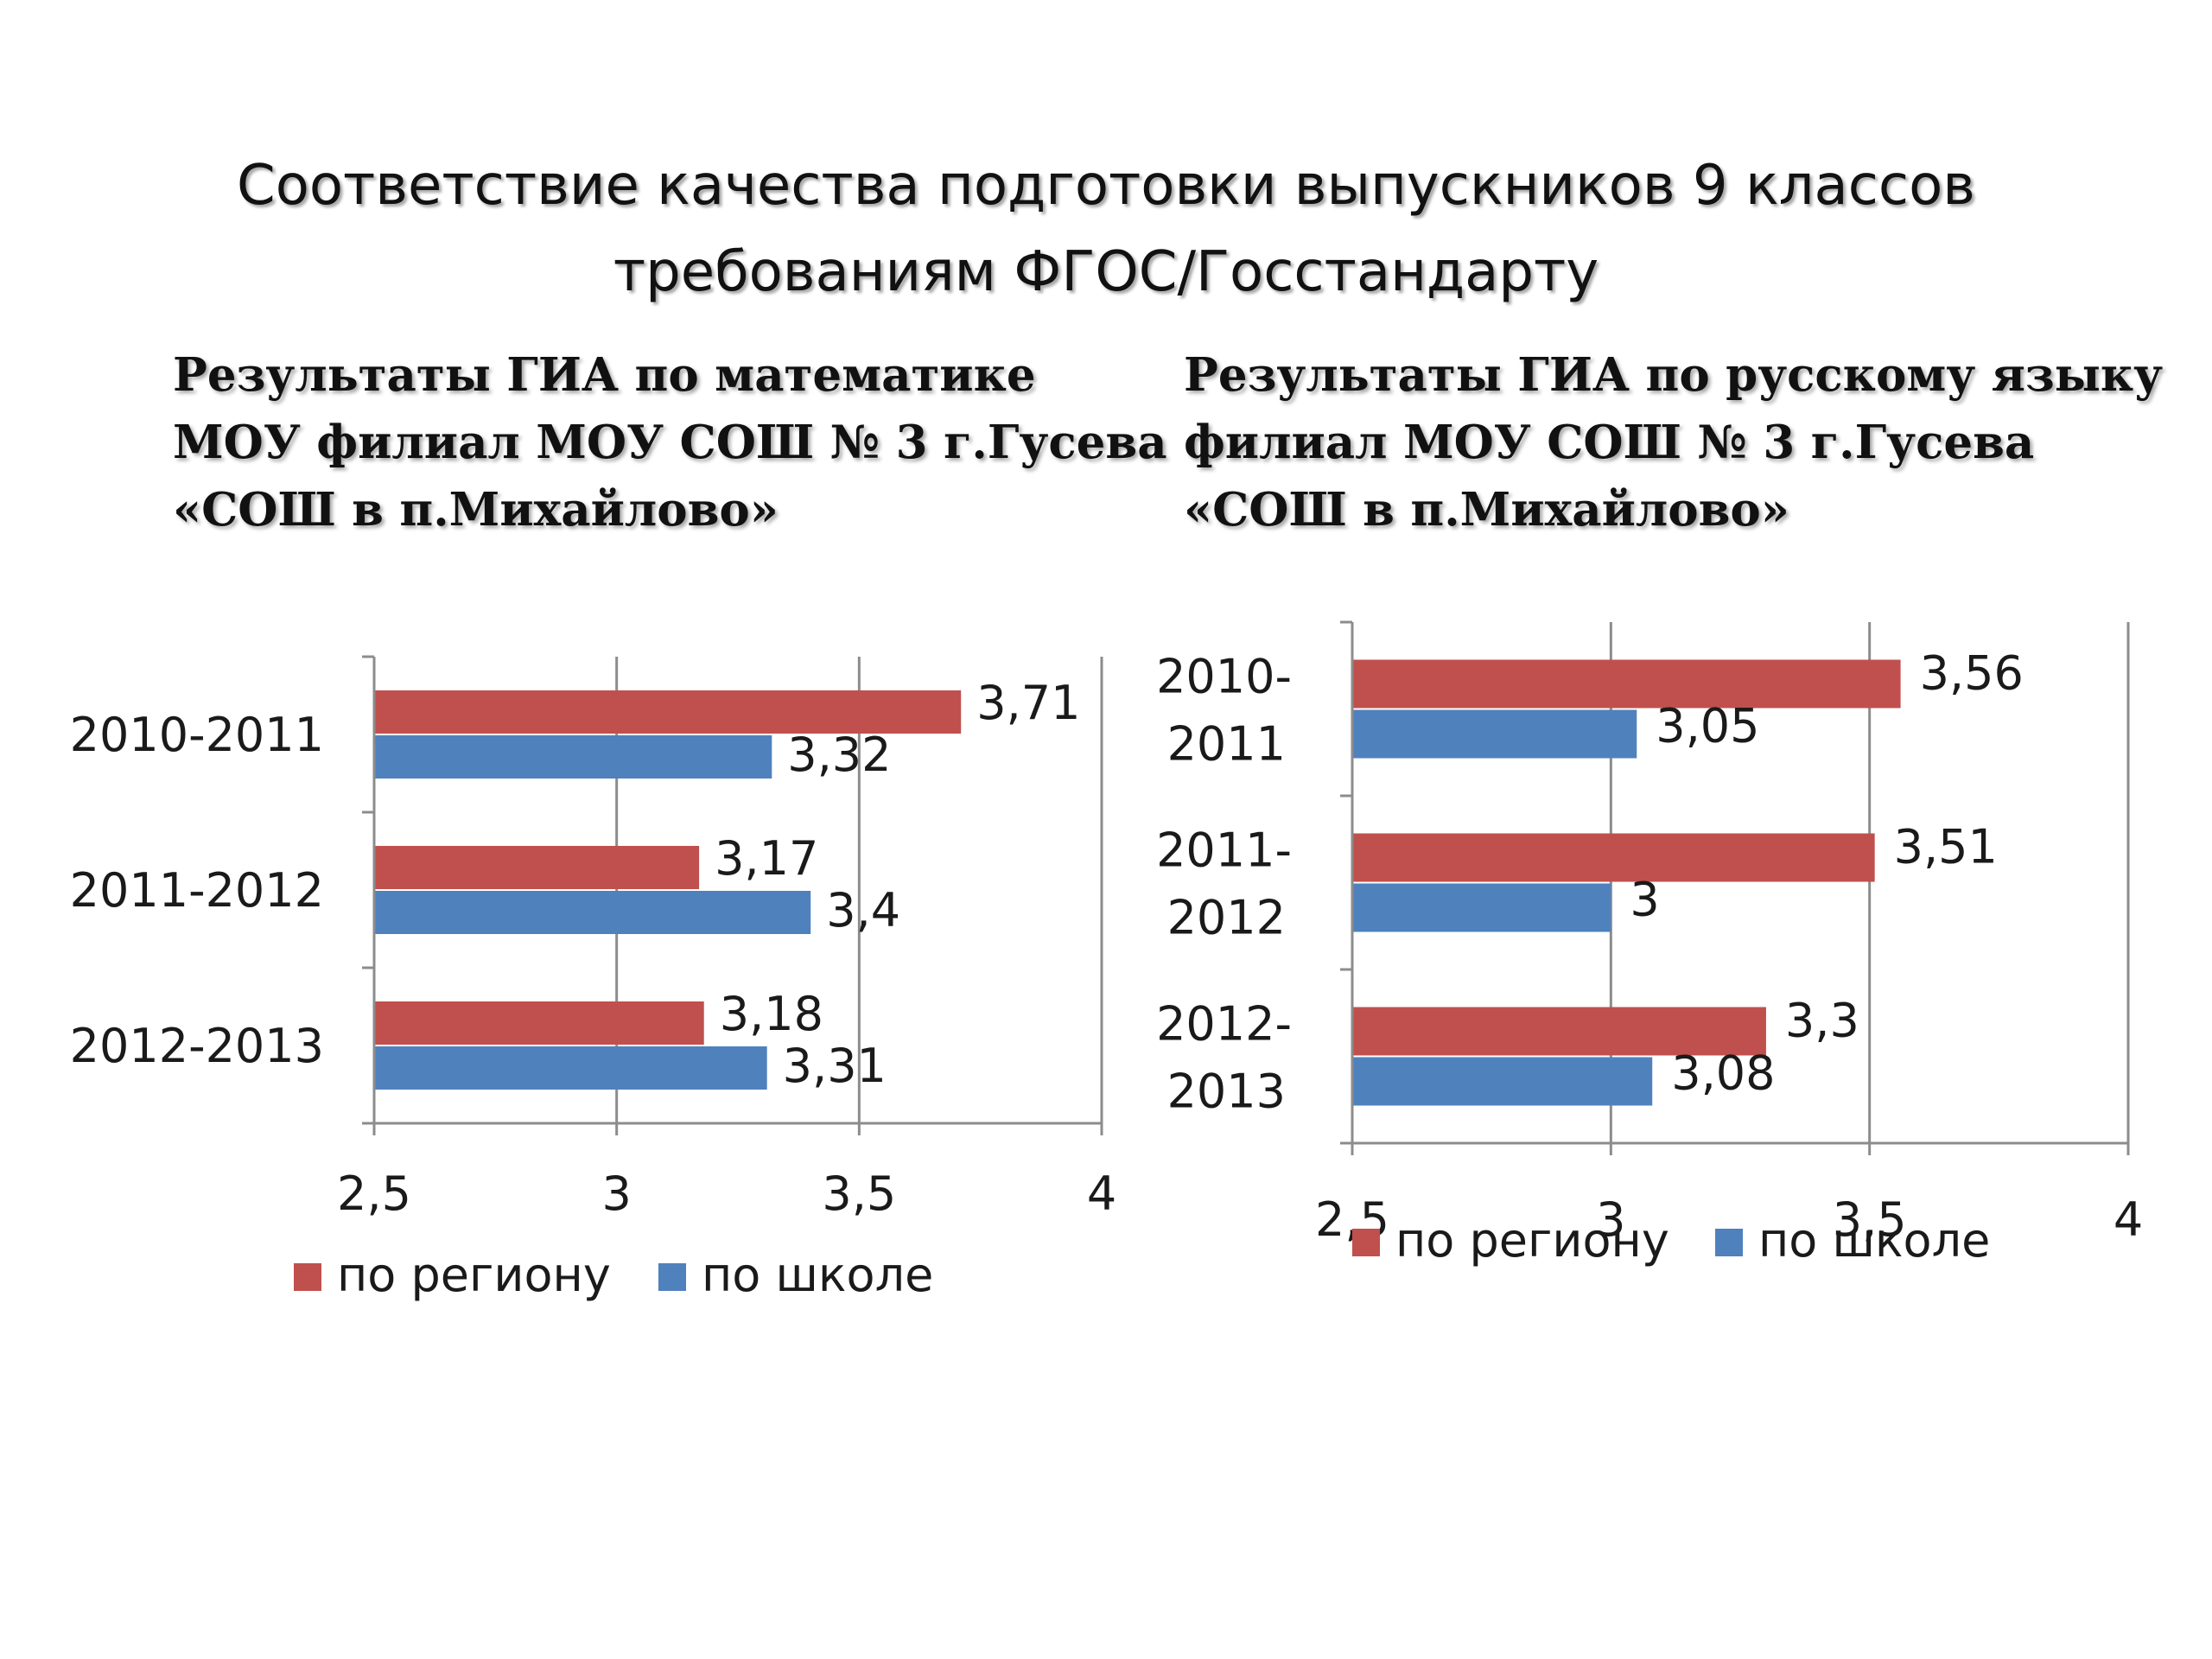 The image size is (2212, 1659). Describe the element at coordinates (374, 1193) in the screenshot. I see `math-x-tick-label: 2,5` at that location.